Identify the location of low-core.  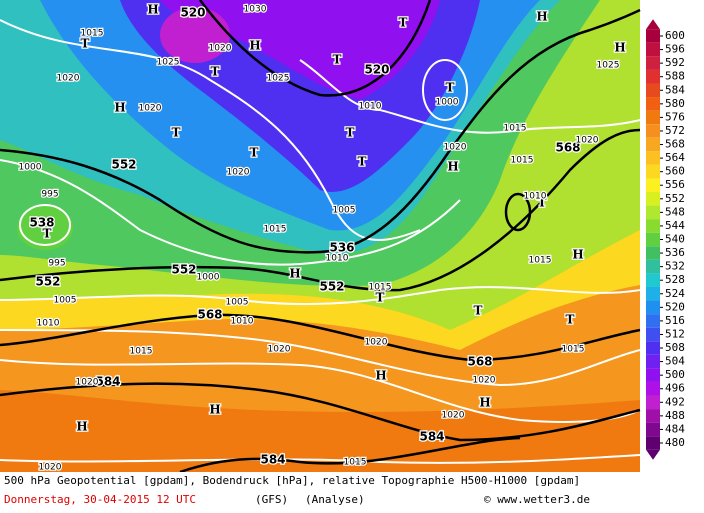
(195, 35).